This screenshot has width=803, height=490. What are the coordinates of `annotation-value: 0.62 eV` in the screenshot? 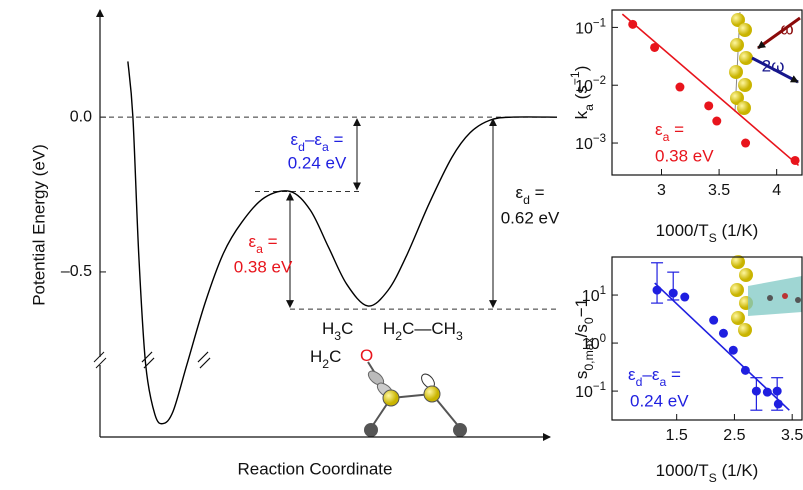 It's located at (530, 217).